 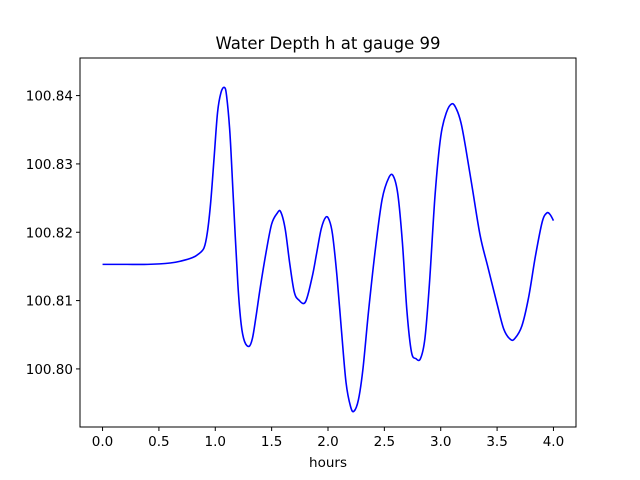 What do you see at coordinates (49, 370) in the screenshot?
I see `y-tick-label: 100.80` at bounding box center [49, 370].